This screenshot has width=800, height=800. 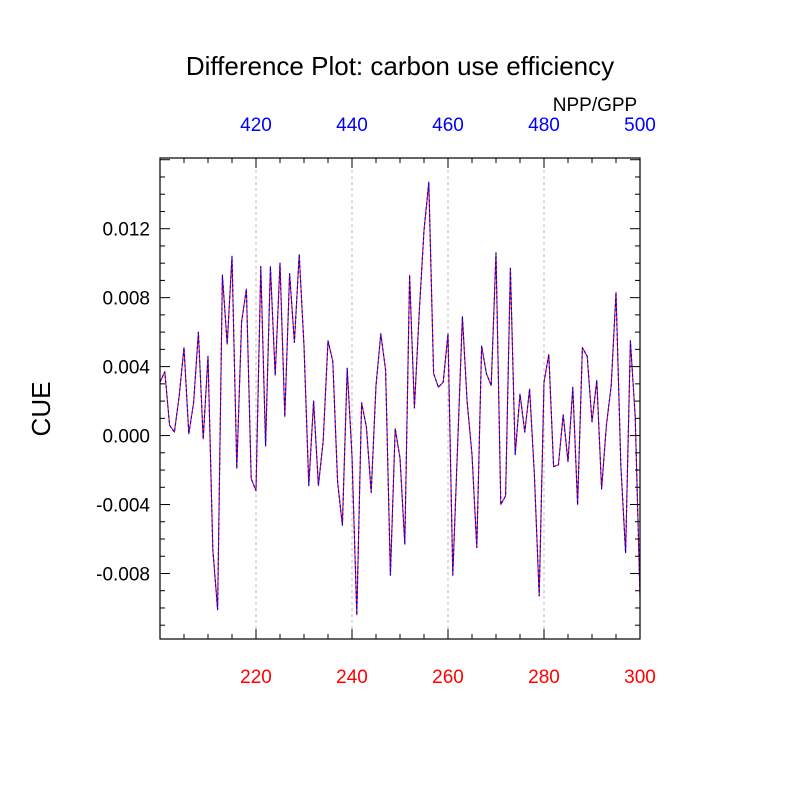 I want to click on y-tick-label: -0.008, so click(x=123, y=574).